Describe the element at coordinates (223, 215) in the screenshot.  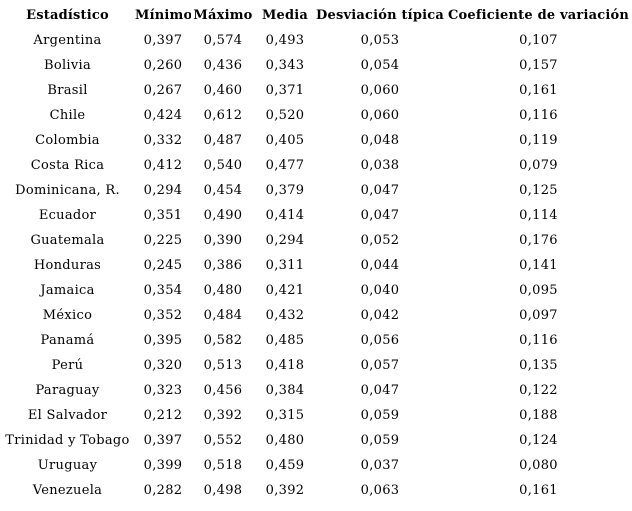
I see `maximo-cell: 0,490` at that location.